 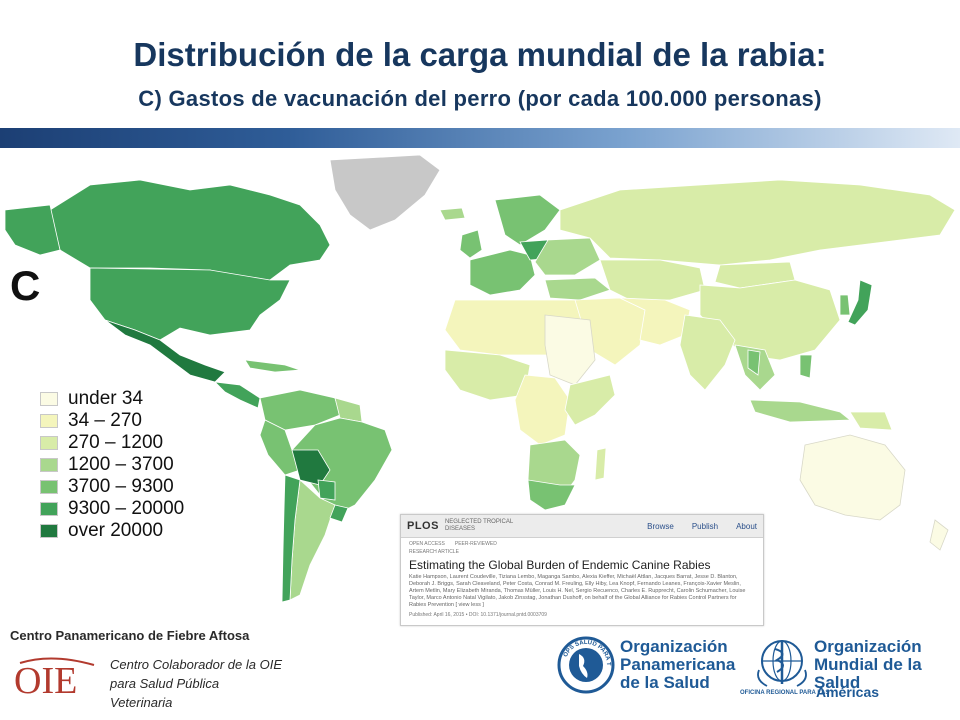 I want to click on who-line: Mundial de la Salud, so click(x=868, y=673).